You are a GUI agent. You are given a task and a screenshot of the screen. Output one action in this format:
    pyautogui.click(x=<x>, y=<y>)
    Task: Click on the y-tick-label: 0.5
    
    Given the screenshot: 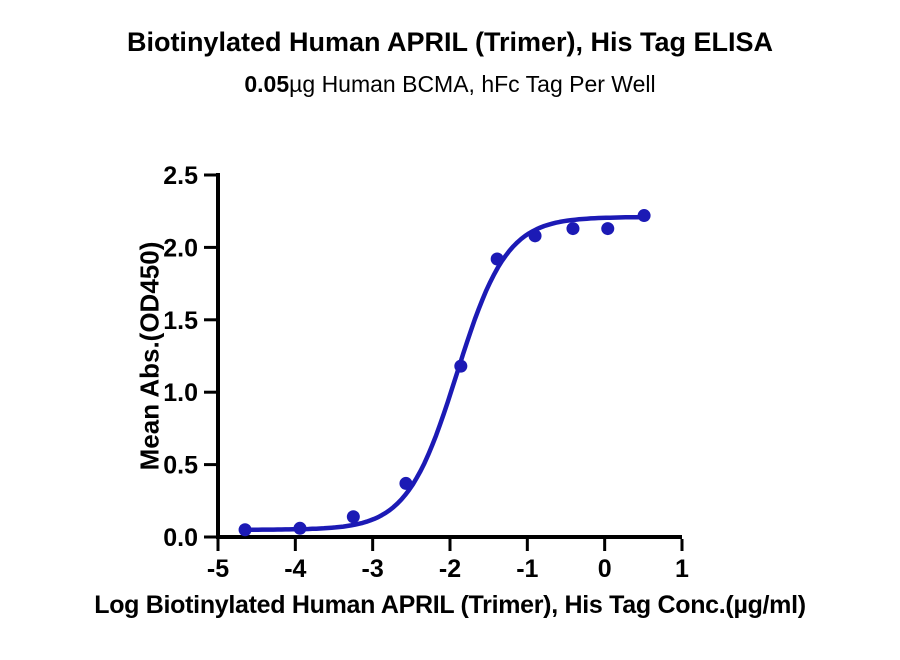 What is the action you would take?
    pyautogui.click(x=180, y=466)
    